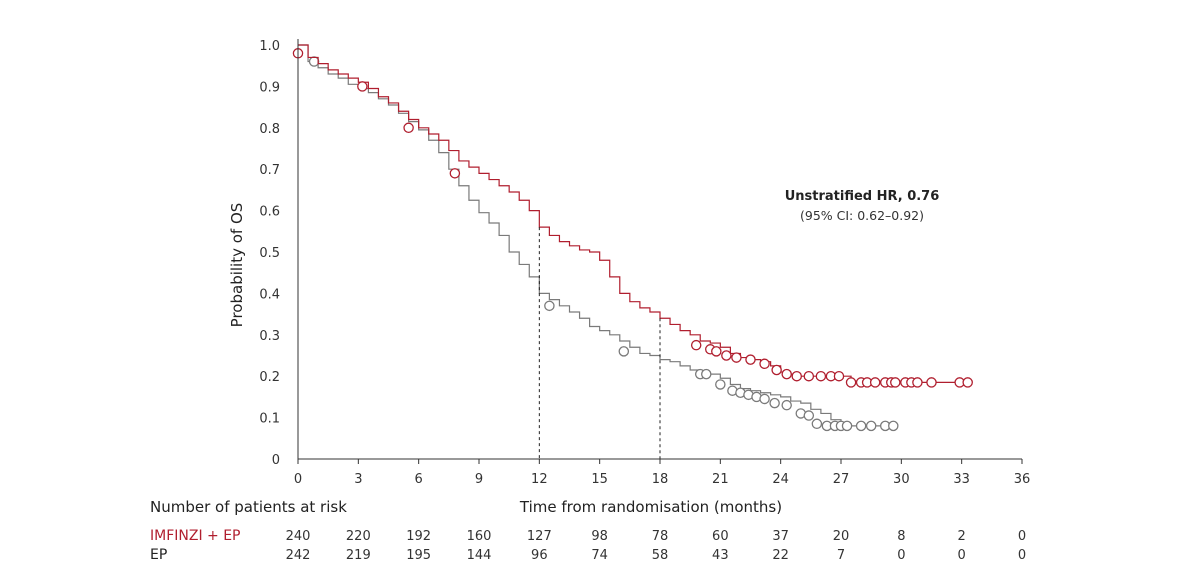 The width and height of the screenshot is (1180, 568). What do you see at coordinates (599, 536) in the screenshot?
I see `risk-count: 98` at bounding box center [599, 536].